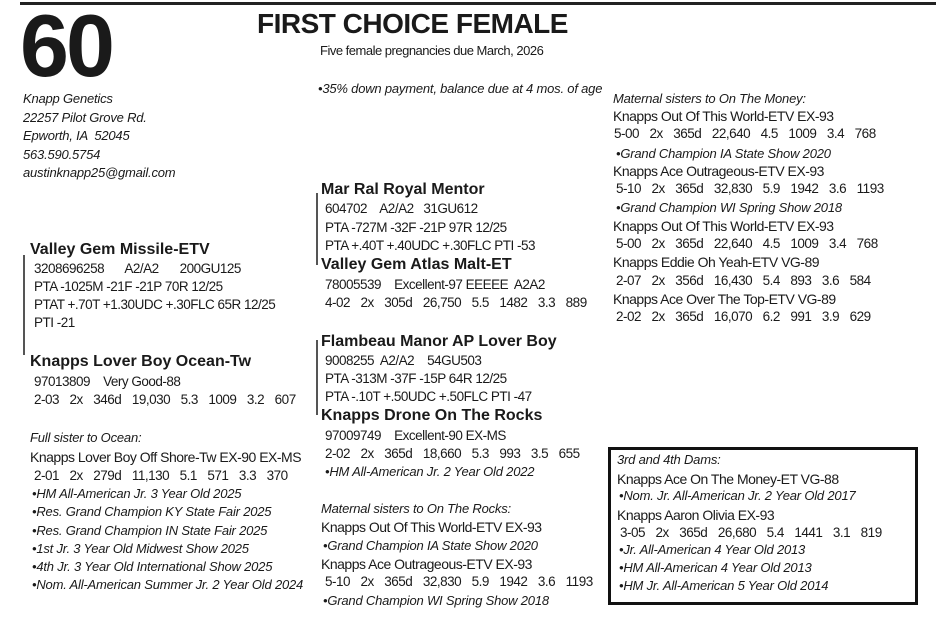 This screenshot has width=936, height=644. I want to click on sire-name: Valley Gem Missile-ETV, so click(120, 249).